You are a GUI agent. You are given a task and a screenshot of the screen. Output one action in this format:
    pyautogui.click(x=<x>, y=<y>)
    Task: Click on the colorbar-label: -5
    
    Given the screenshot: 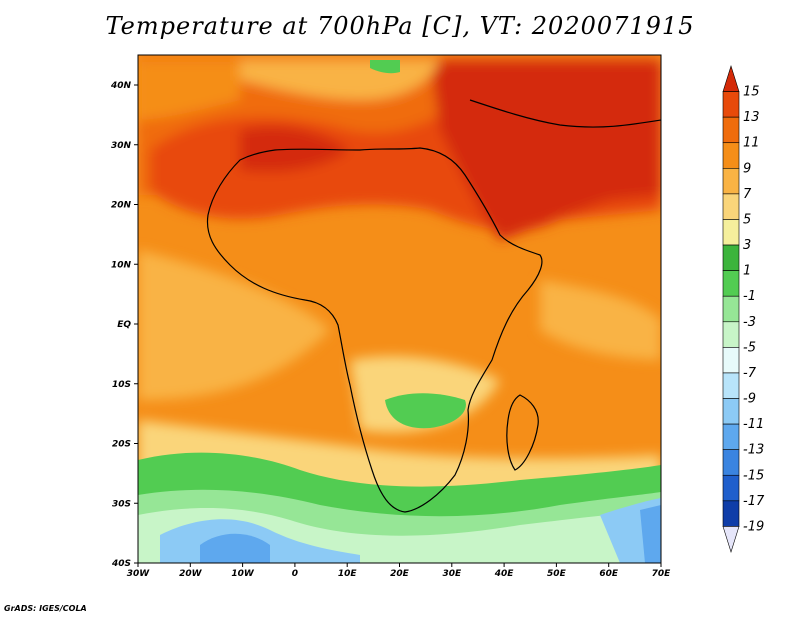 What is the action you would take?
    pyautogui.click(x=749, y=347)
    